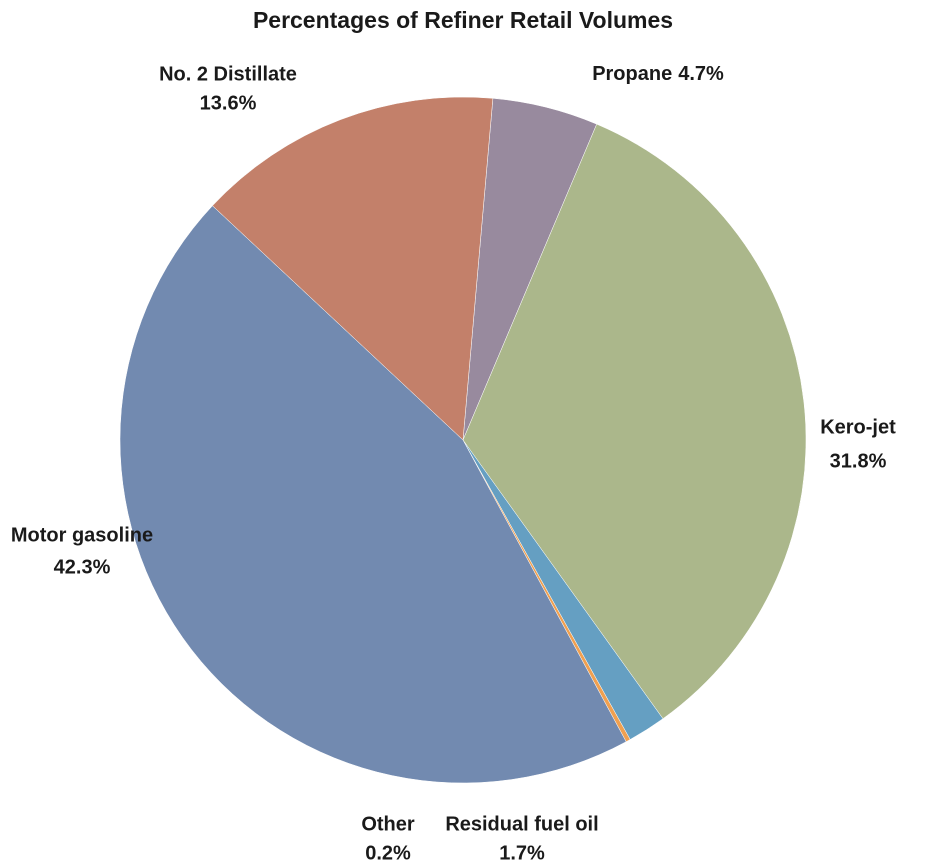 Image resolution: width=937 pixels, height=865 pixels. Describe the element at coordinates (82, 567) in the screenshot. I see `value-label: 42.3%` at that location.